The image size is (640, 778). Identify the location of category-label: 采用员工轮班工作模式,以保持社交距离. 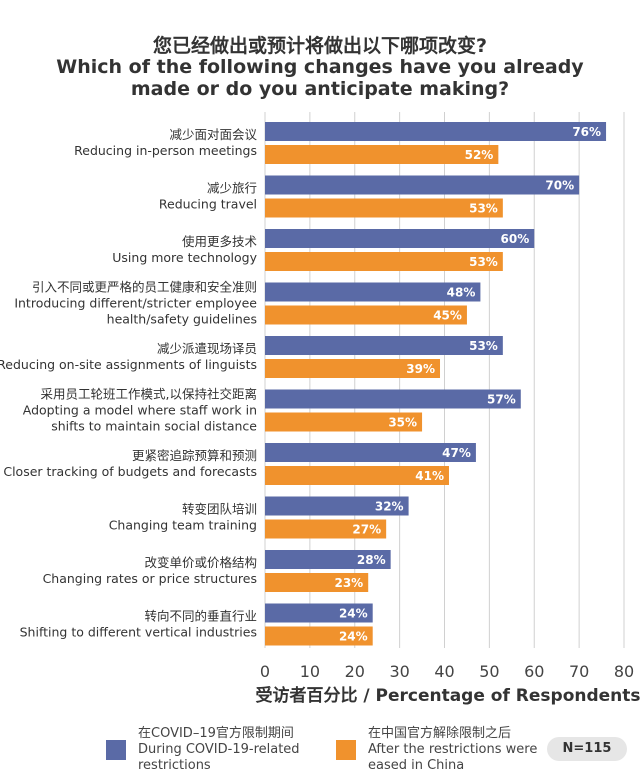
(149, 394).